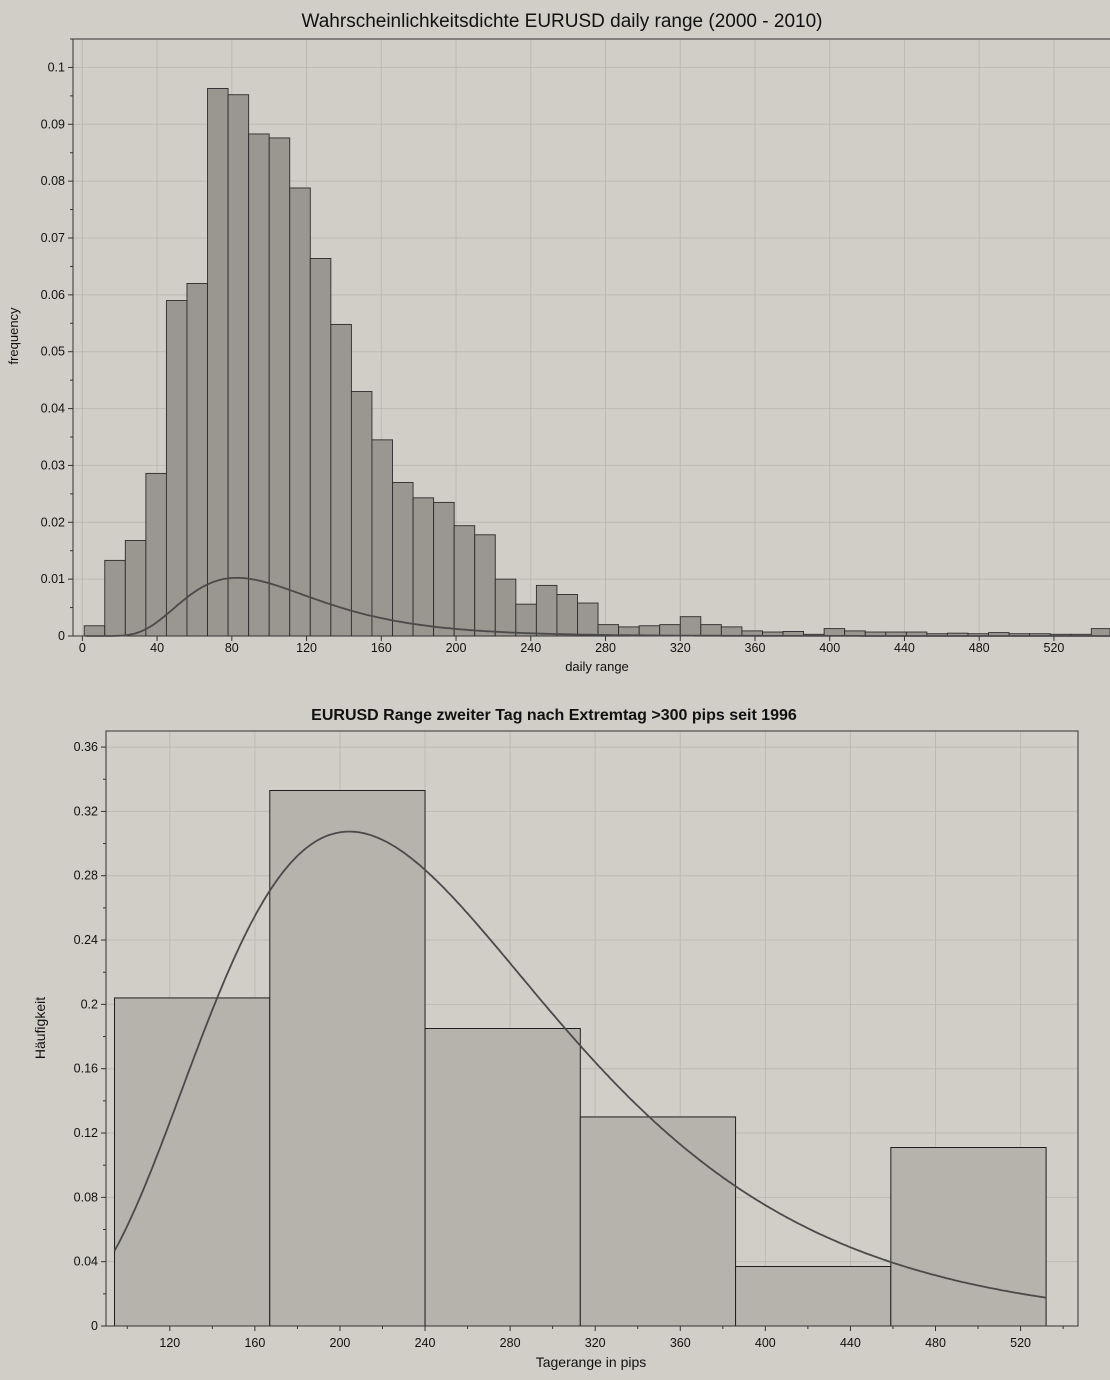 The image size is (1110, 1380). What do you see at coordinates (53, 238) in the screenshot?
I see `y-tick-label: 0.07` at bounding box center [53, 238].